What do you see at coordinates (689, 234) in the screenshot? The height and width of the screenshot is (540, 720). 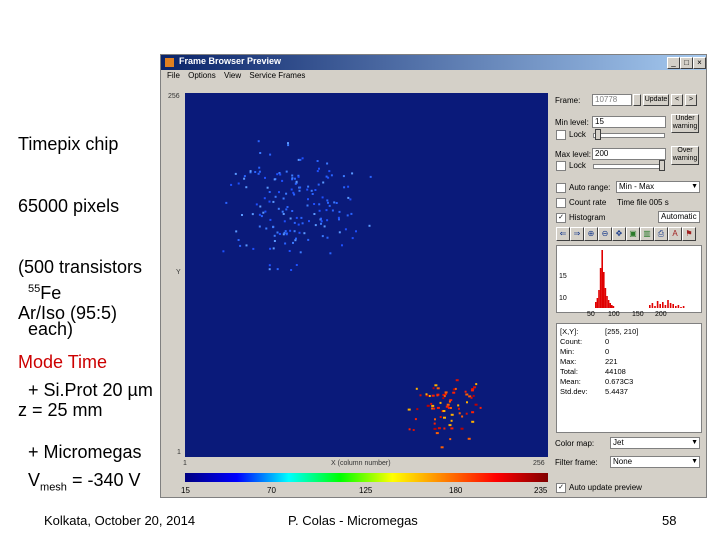 I see `flag-icon: ⚑` at bounding box center [689, 234].